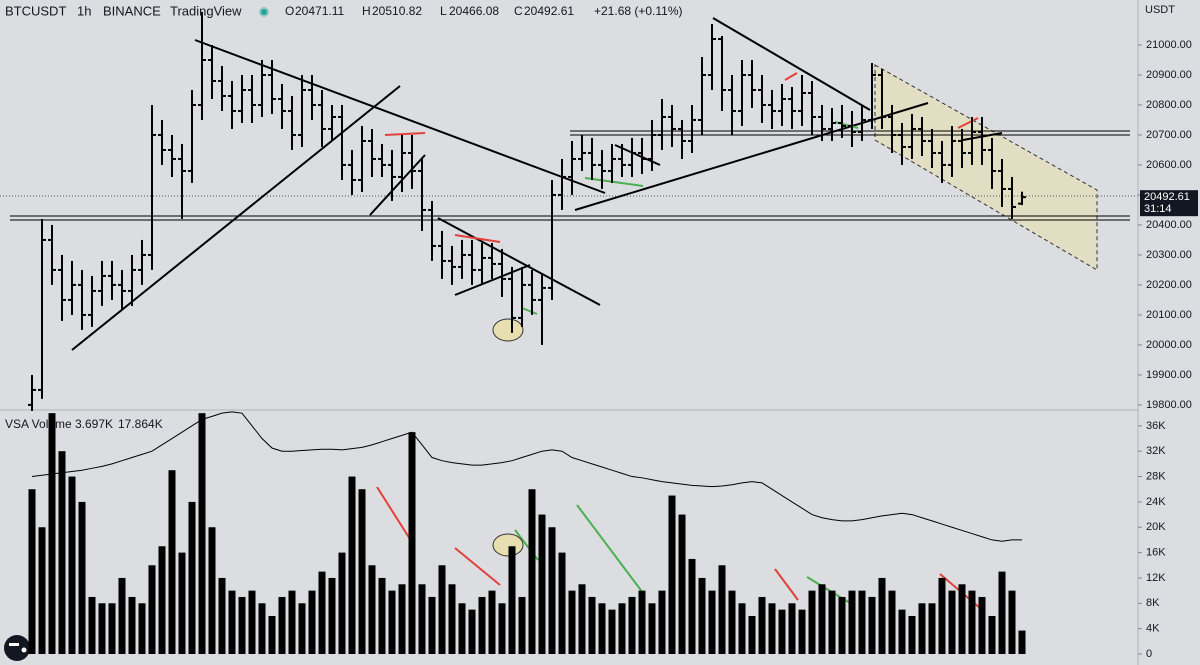  What do you see at coordinates (140, 424) in the screenshot?
I see `volume-ma-value: 17.864K` at bounding box center [140, 424].